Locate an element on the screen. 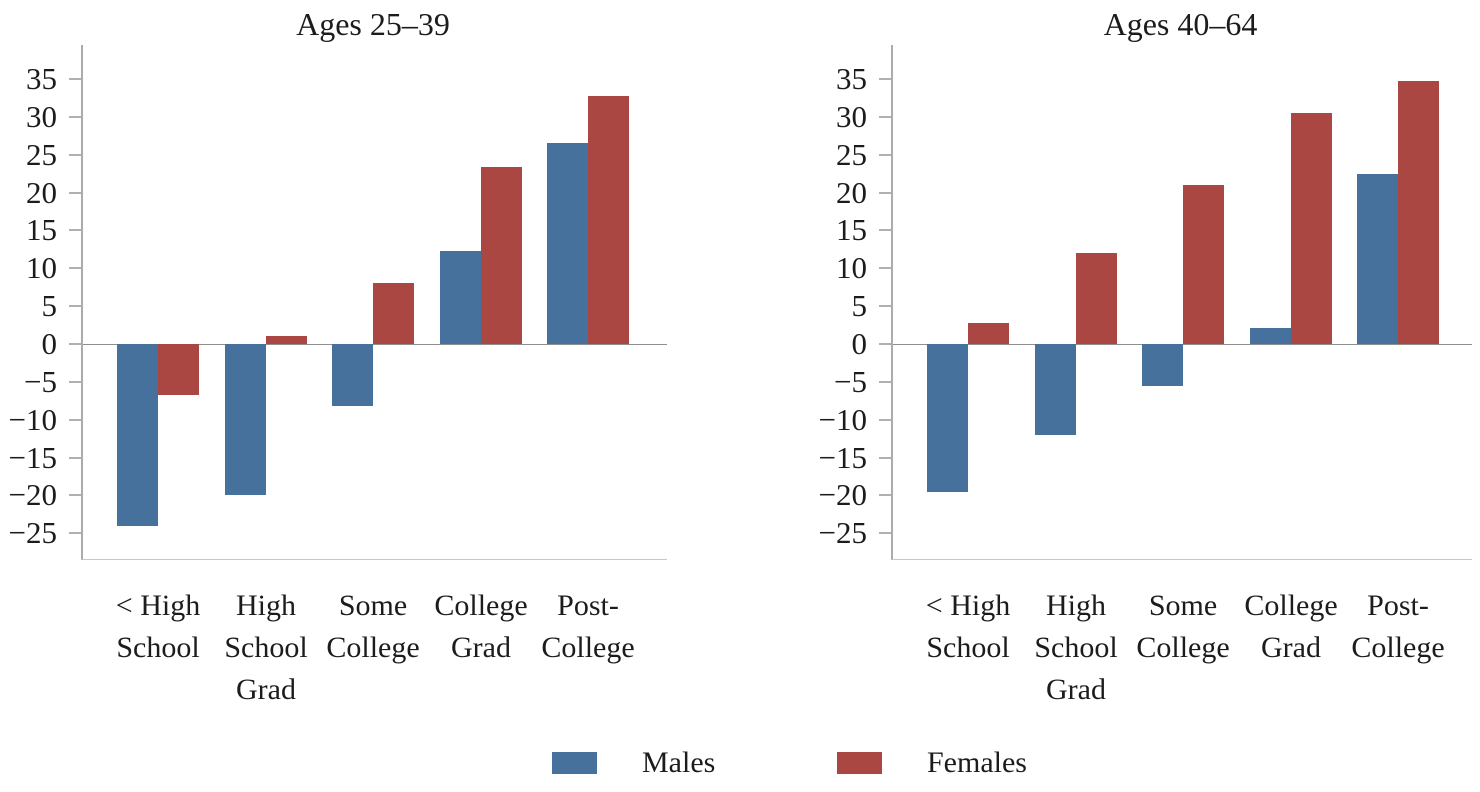 Image resolution: width=1480 pixels, height=792 pixels. chart-title: Ages 25–39 is located at coordinates (373, 24).